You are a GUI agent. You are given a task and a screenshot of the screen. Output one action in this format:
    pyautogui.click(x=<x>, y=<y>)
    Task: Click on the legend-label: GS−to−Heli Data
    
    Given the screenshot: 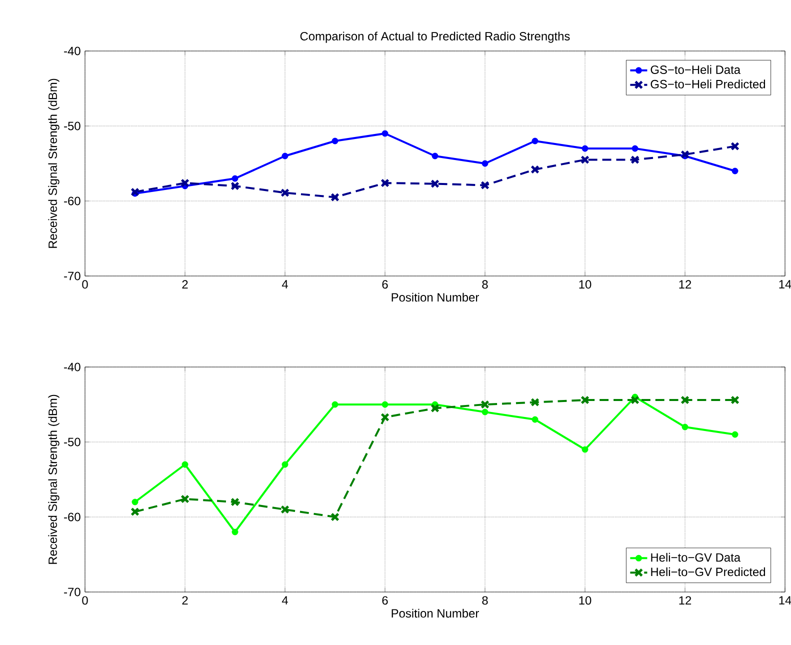 What is the action you would take?
    pyautogui.click(x=695, y=69)
    